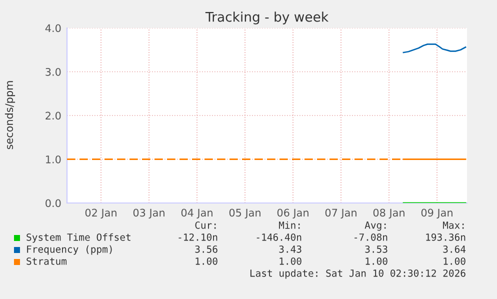 The image size is (497, 299). Describe the element at coordinates (205, 225) in the screenshot. I see `text: Cur:` at that location.